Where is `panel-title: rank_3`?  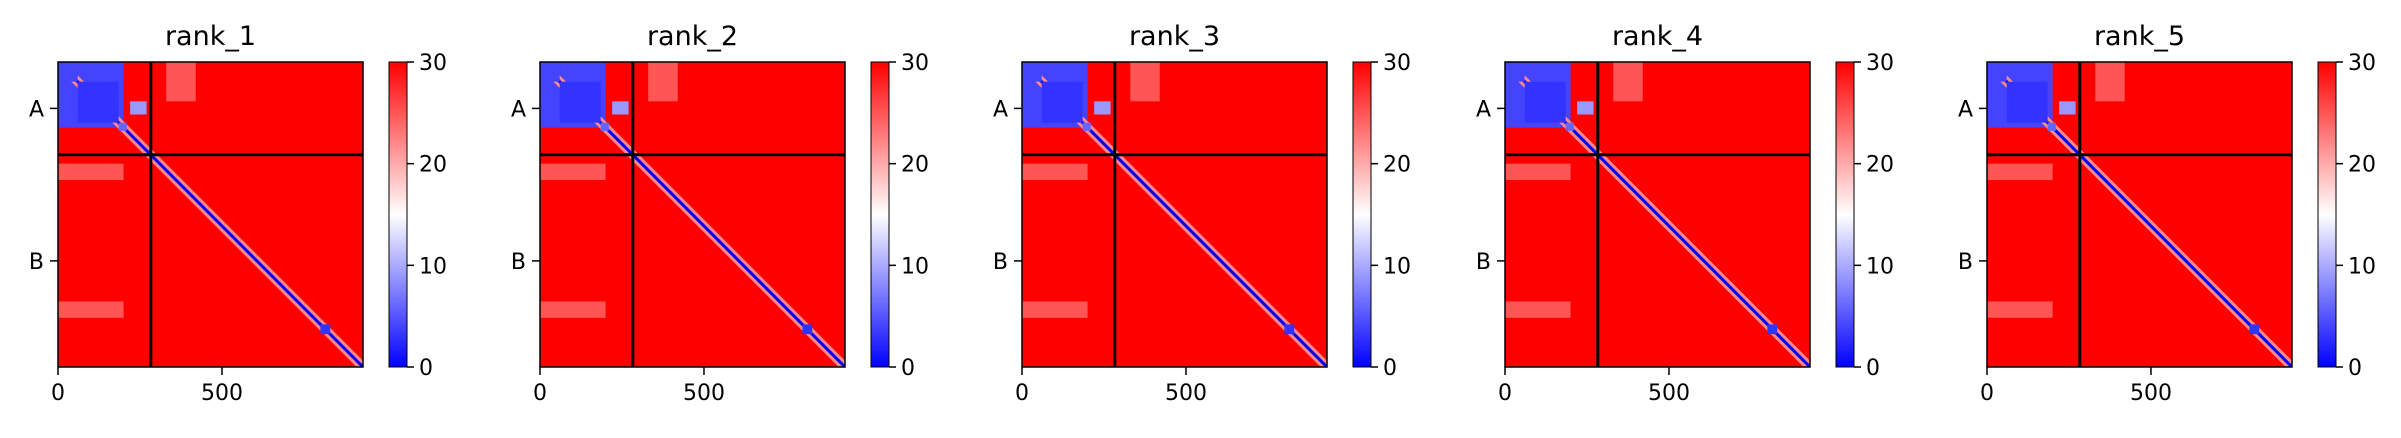
panel-title: rank_3 is located at coordinates (1174, 36).